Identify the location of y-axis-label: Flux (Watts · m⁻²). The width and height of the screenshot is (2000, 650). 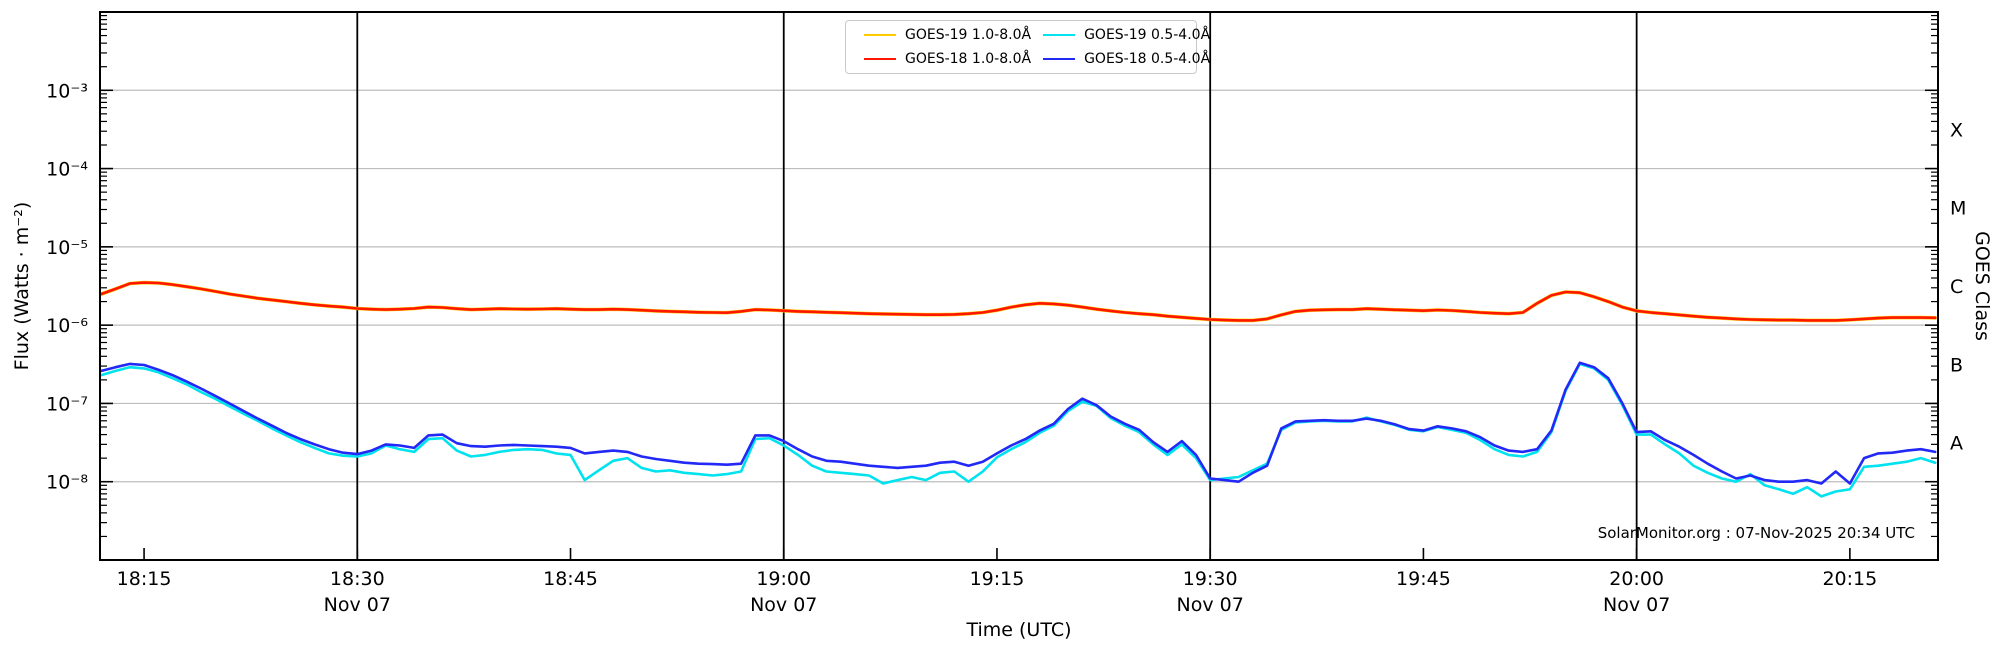
(22, 286).